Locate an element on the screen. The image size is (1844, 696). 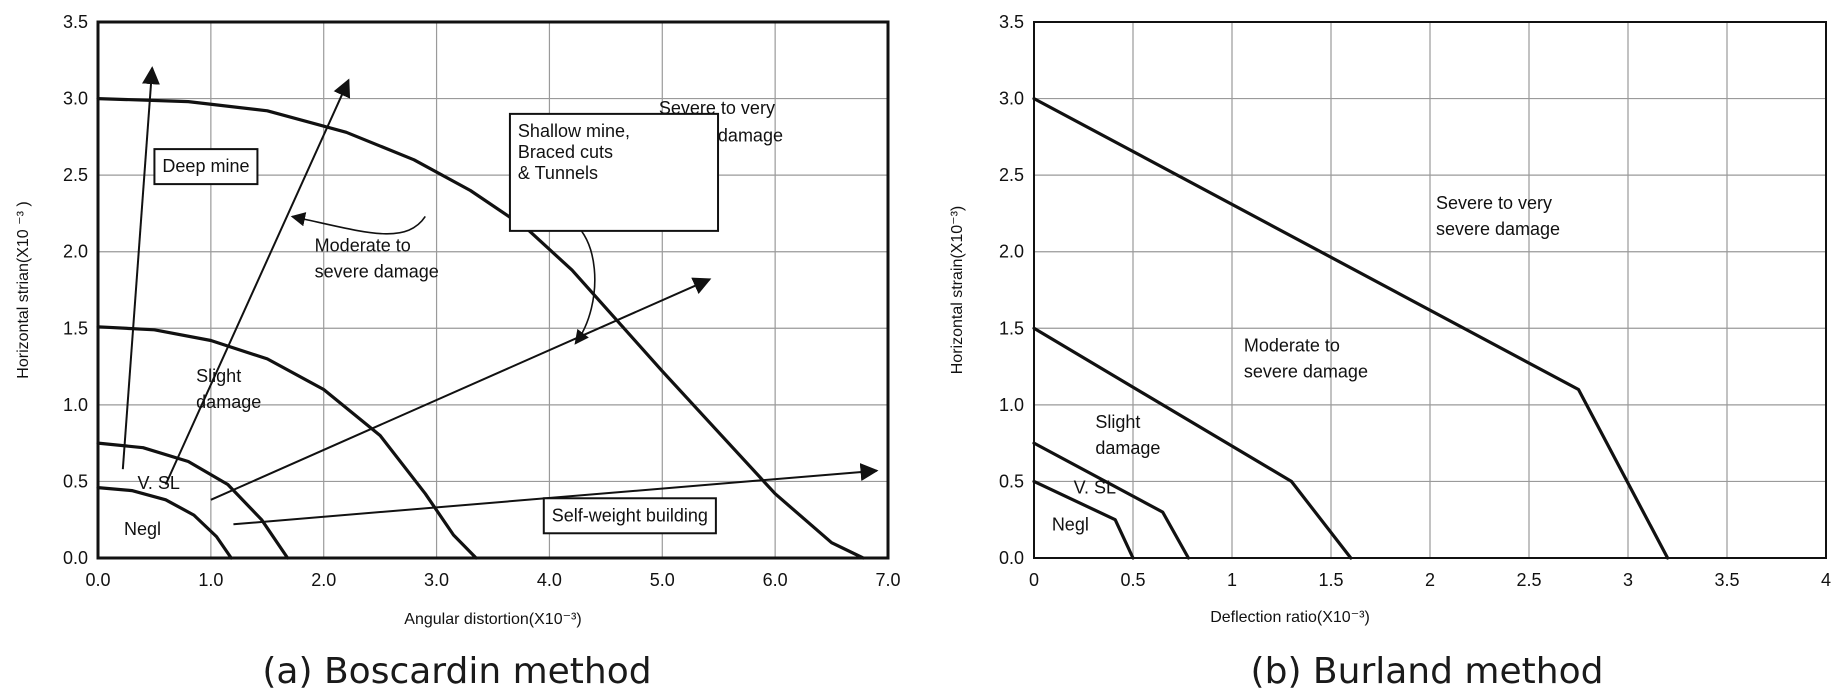
chart-a-region-label: V. SL is located at coordinates (159, 483).